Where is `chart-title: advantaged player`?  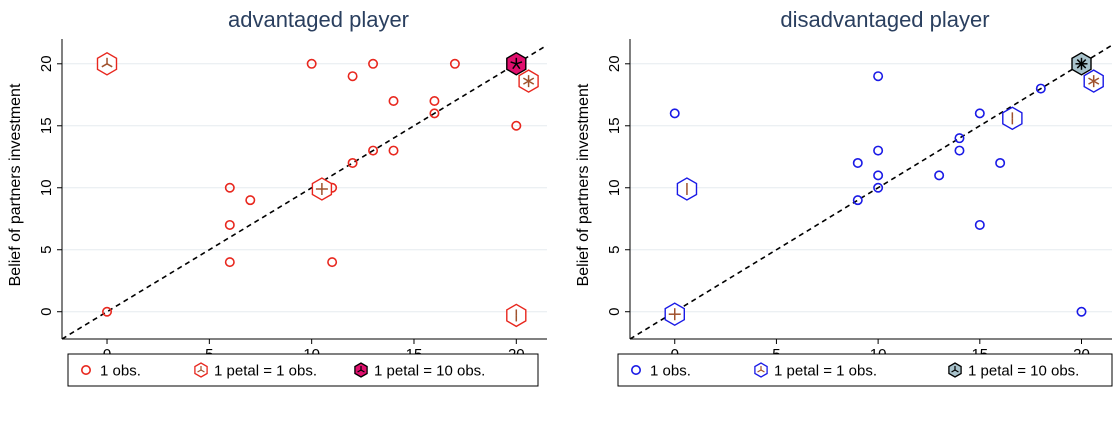
chart-title: advantaged player is located at coordinates (318, 19).